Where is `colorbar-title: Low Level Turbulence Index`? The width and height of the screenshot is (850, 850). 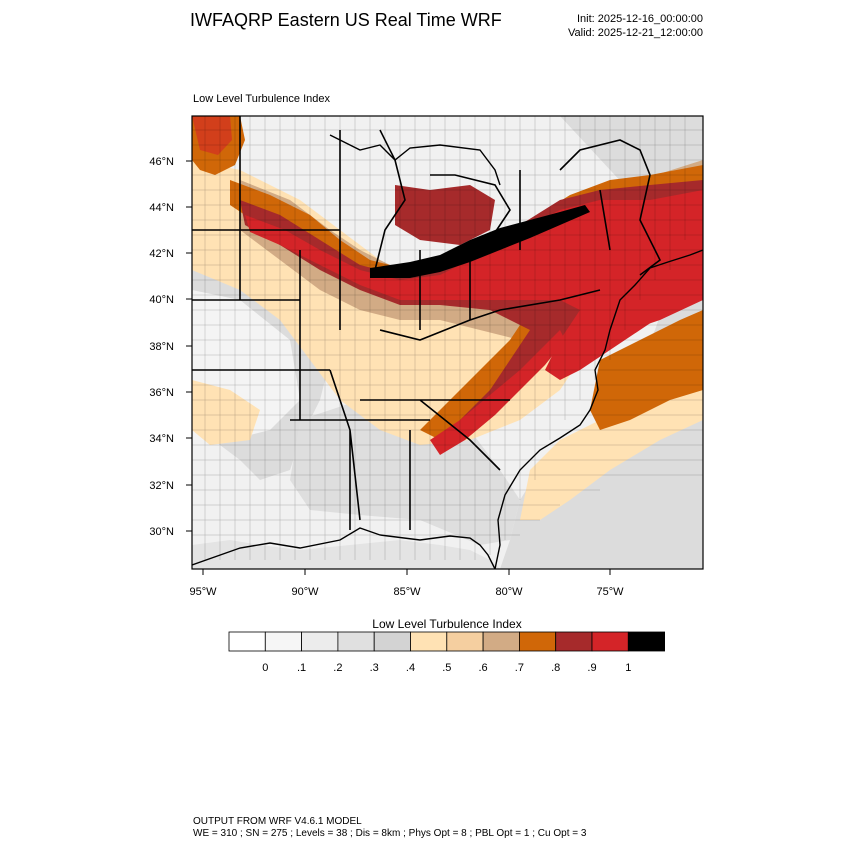 colorbar-title: Low Level Turbulence Index is located at coordinates (447, 624).